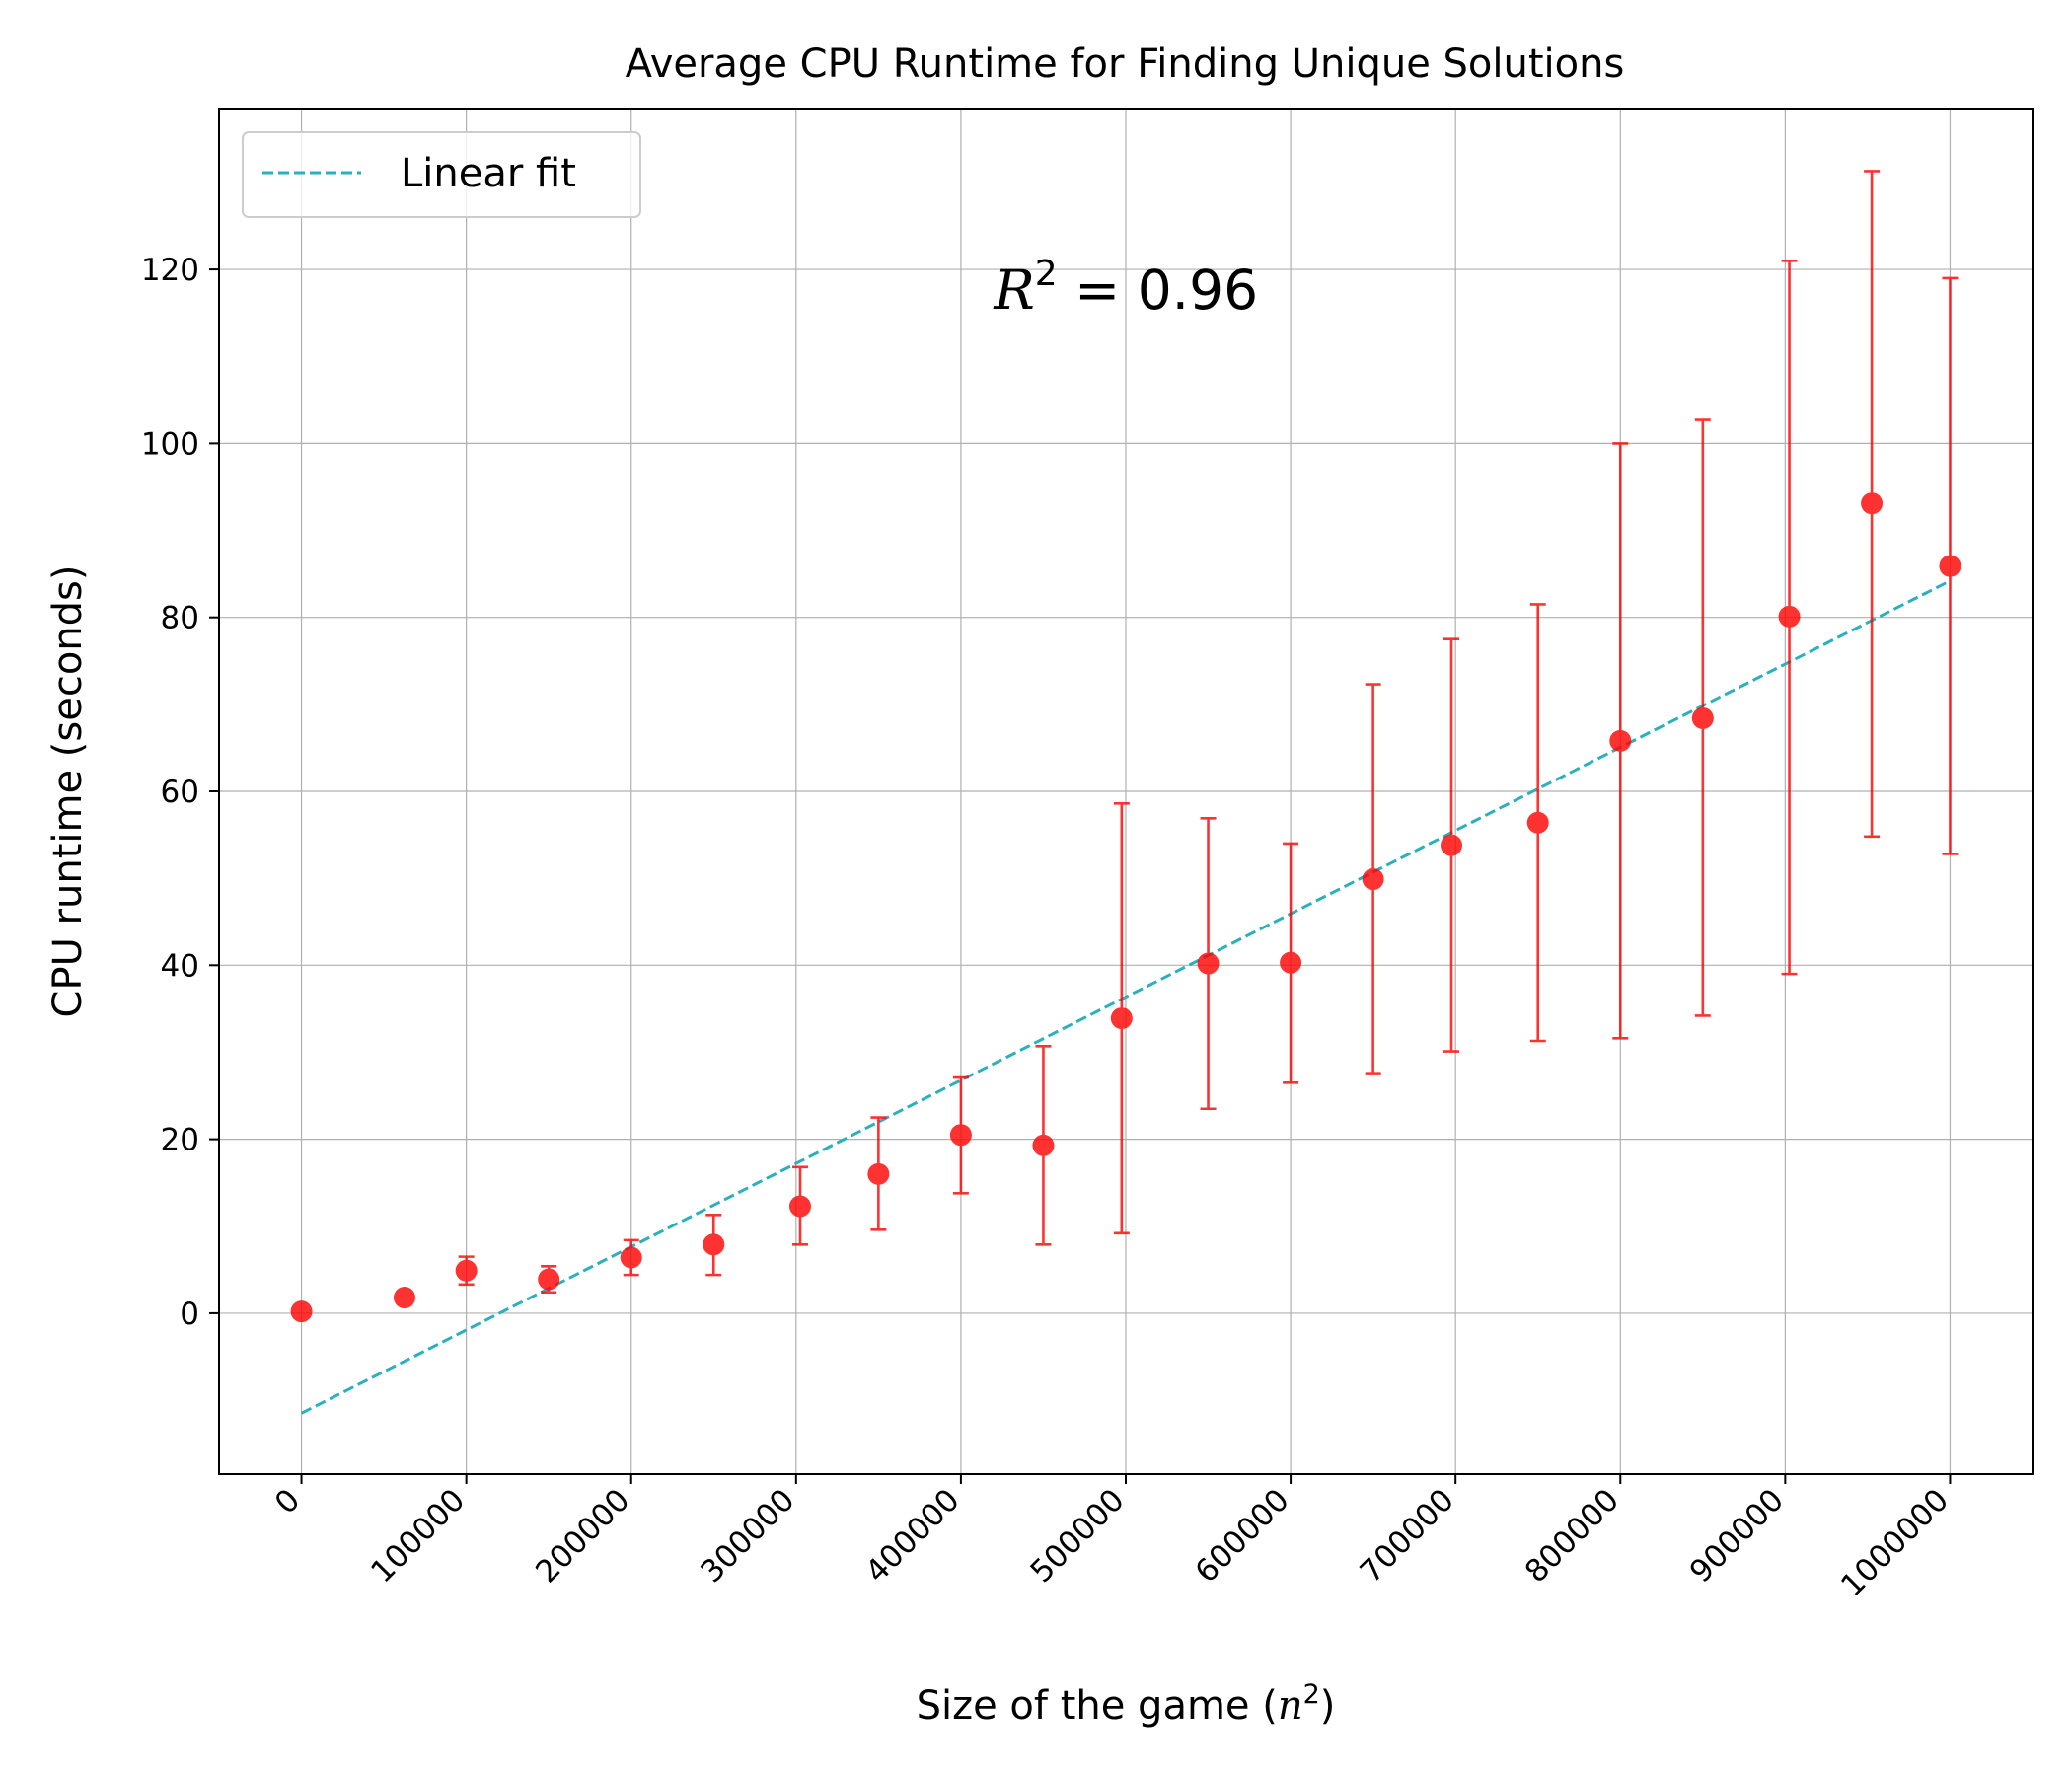  I want to click on y-tick-label: 100, so click(170, 444).